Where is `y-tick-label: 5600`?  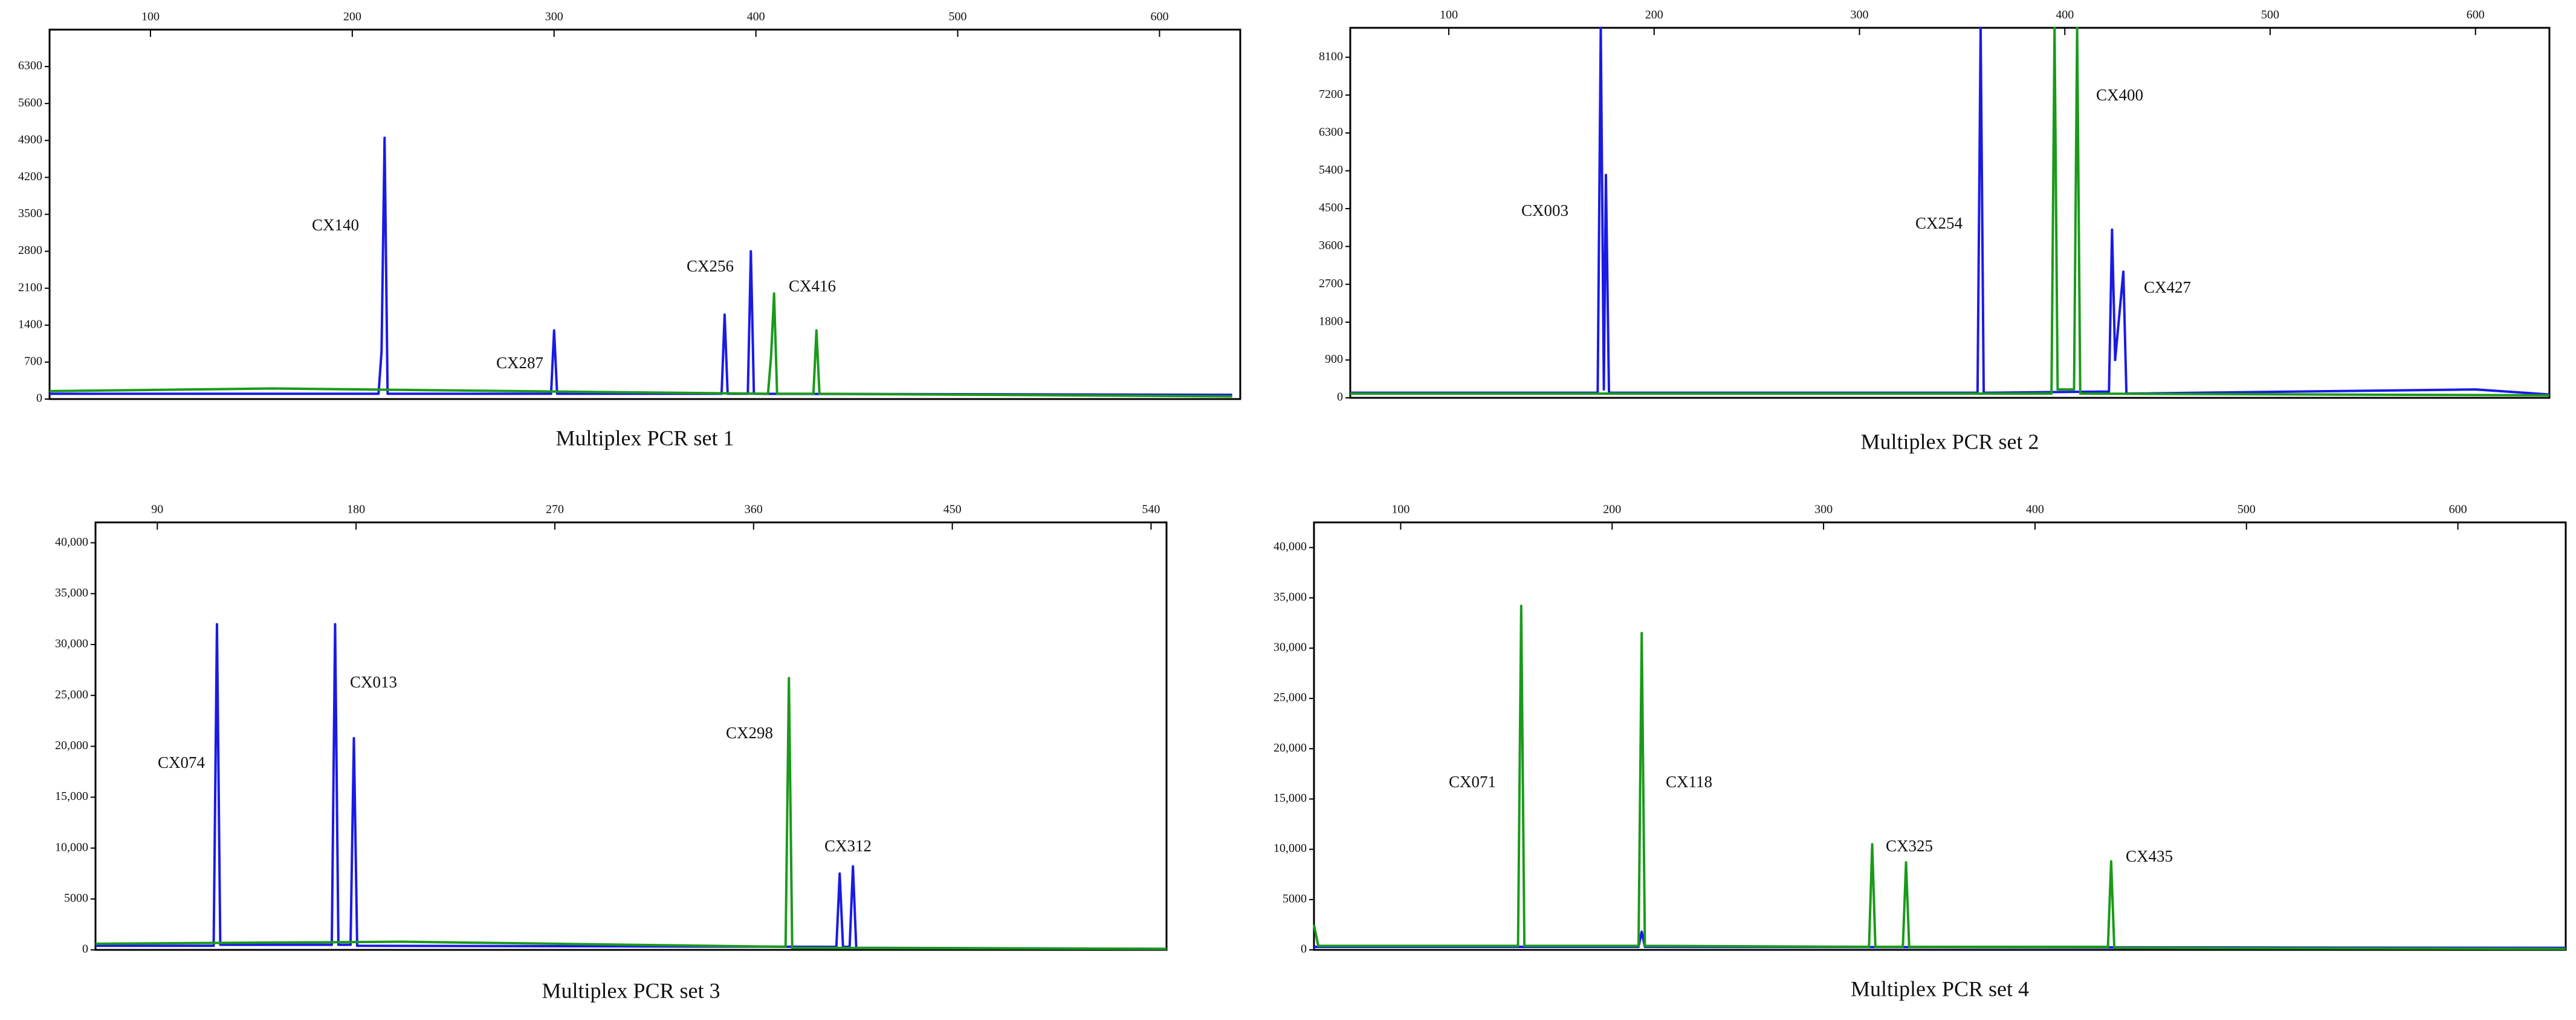 y-tick-label: 5600 is located at coordinates (30, 102).